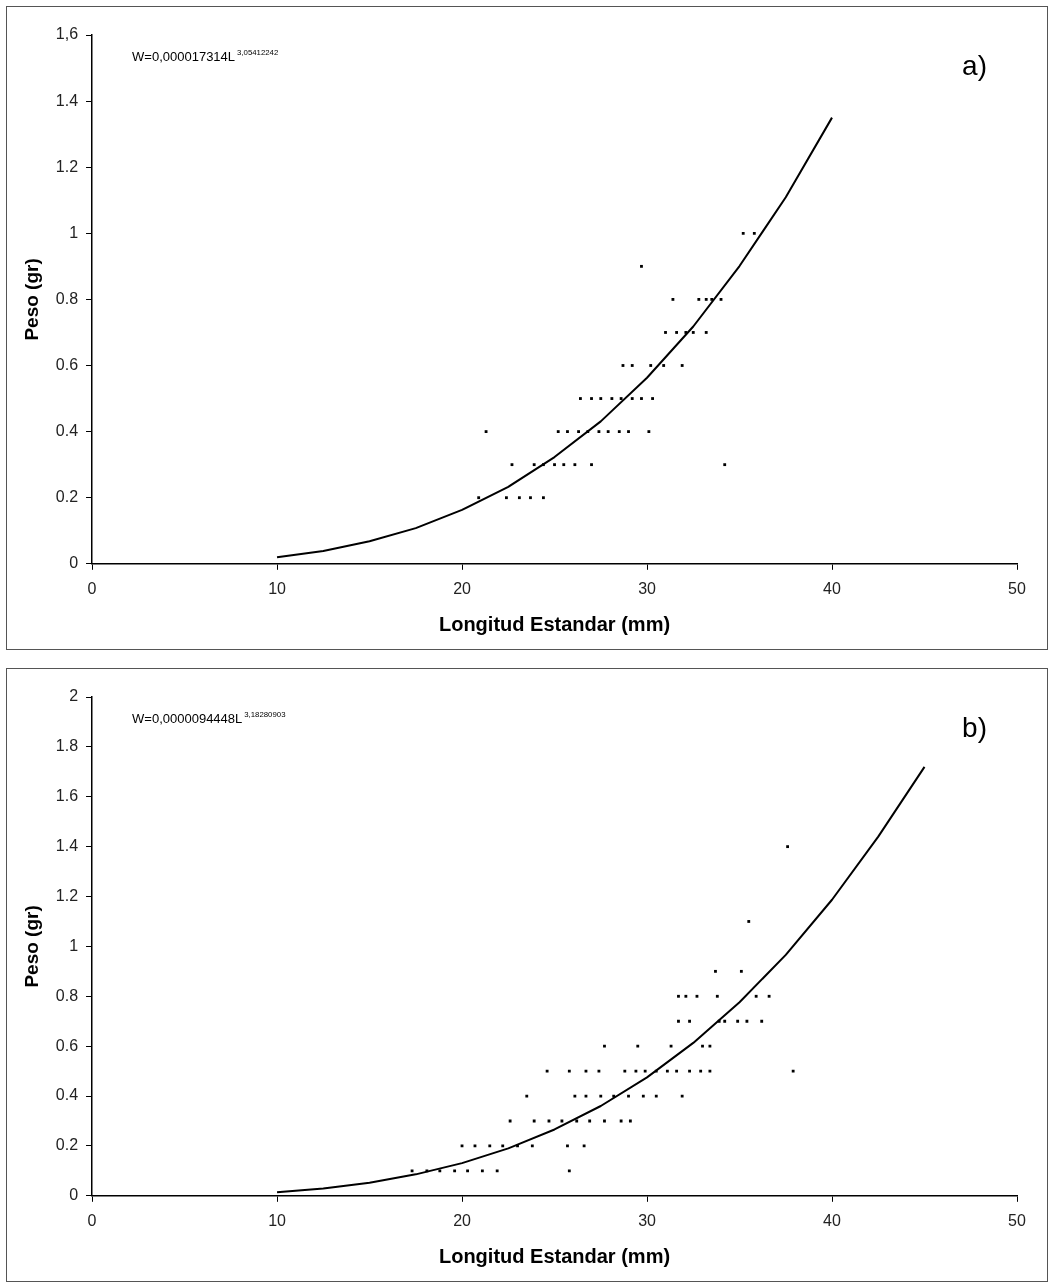  I want to click on y-tick-label: 1,6, so click(67, 34).